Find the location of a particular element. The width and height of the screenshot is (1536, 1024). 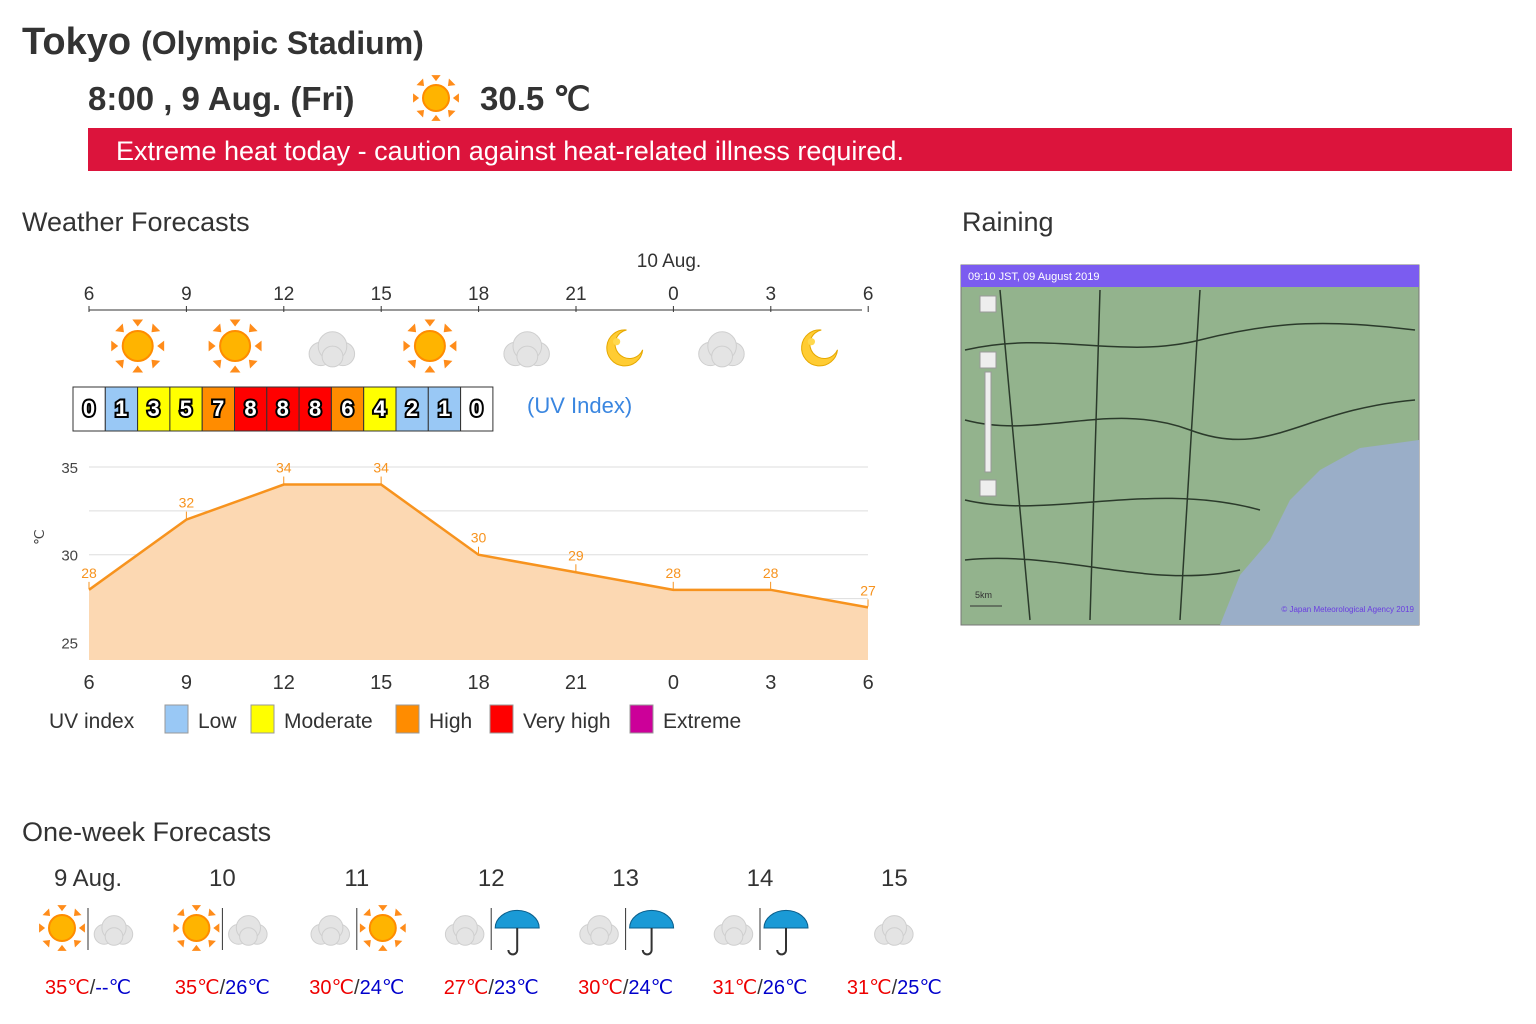

uv-value: 4 is located at coordinates (380, 408).